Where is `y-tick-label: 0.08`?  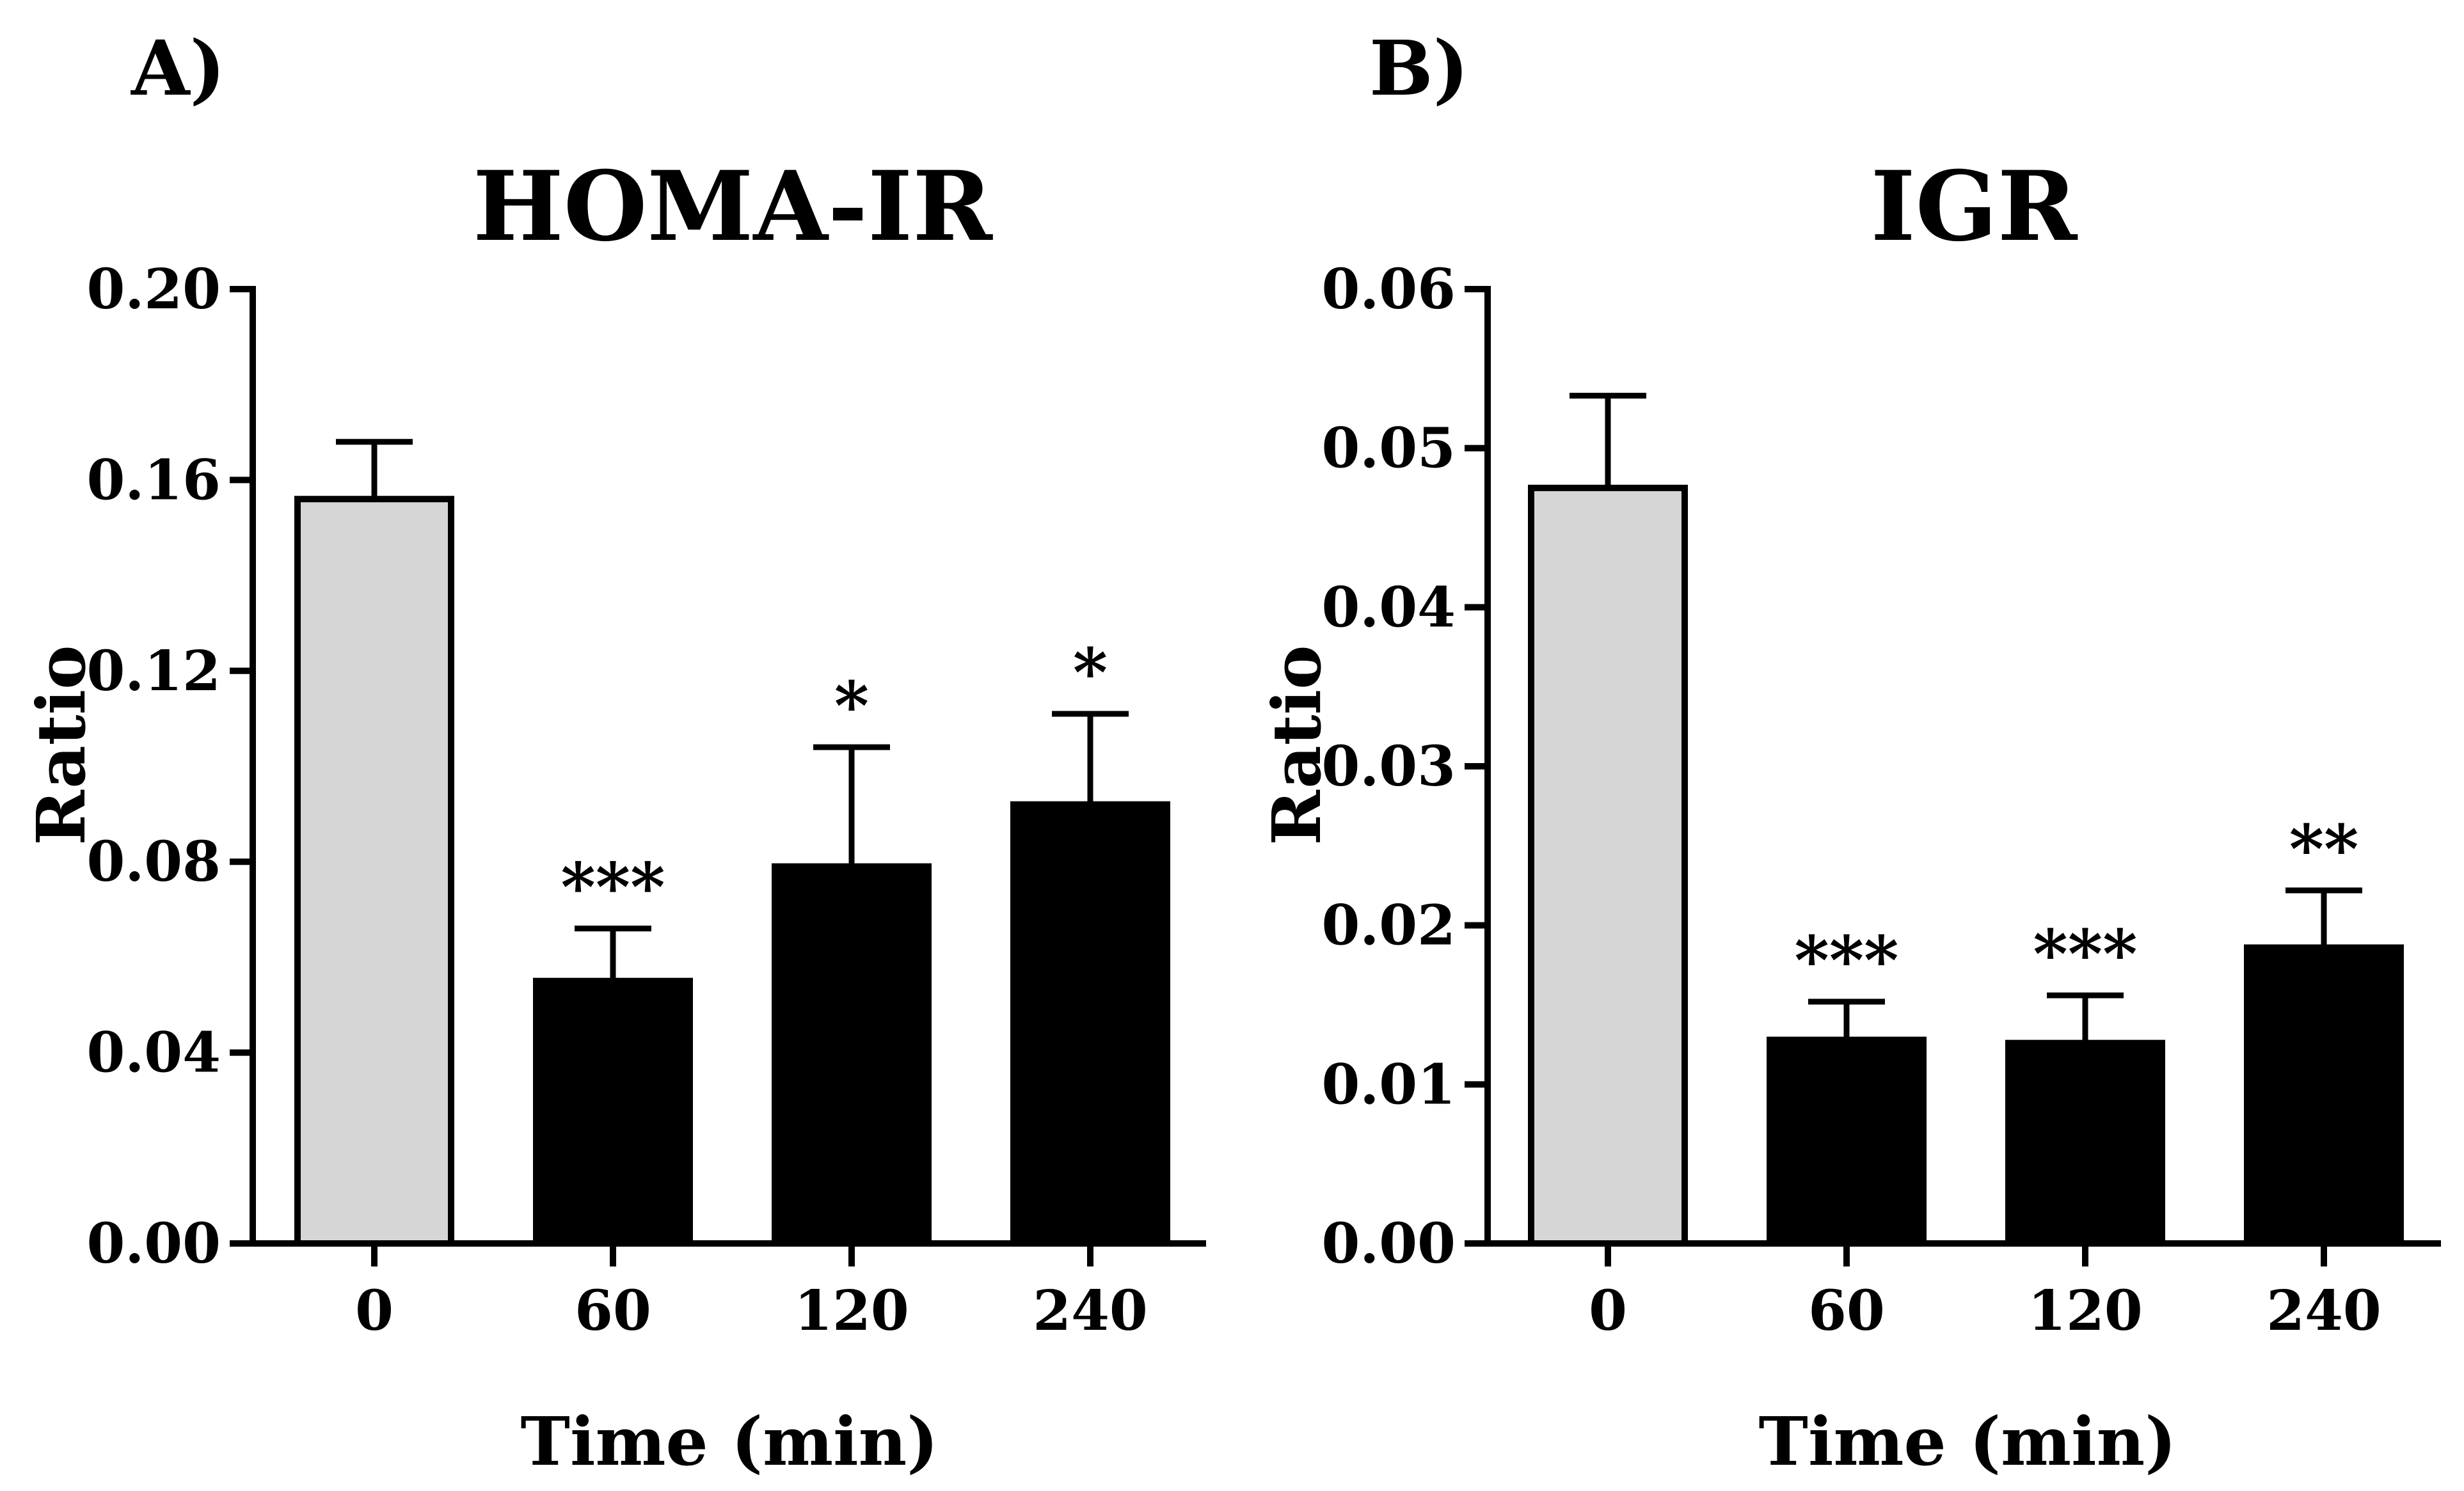
y-tick-label: 0.08 is located at coordinates (154, 862).